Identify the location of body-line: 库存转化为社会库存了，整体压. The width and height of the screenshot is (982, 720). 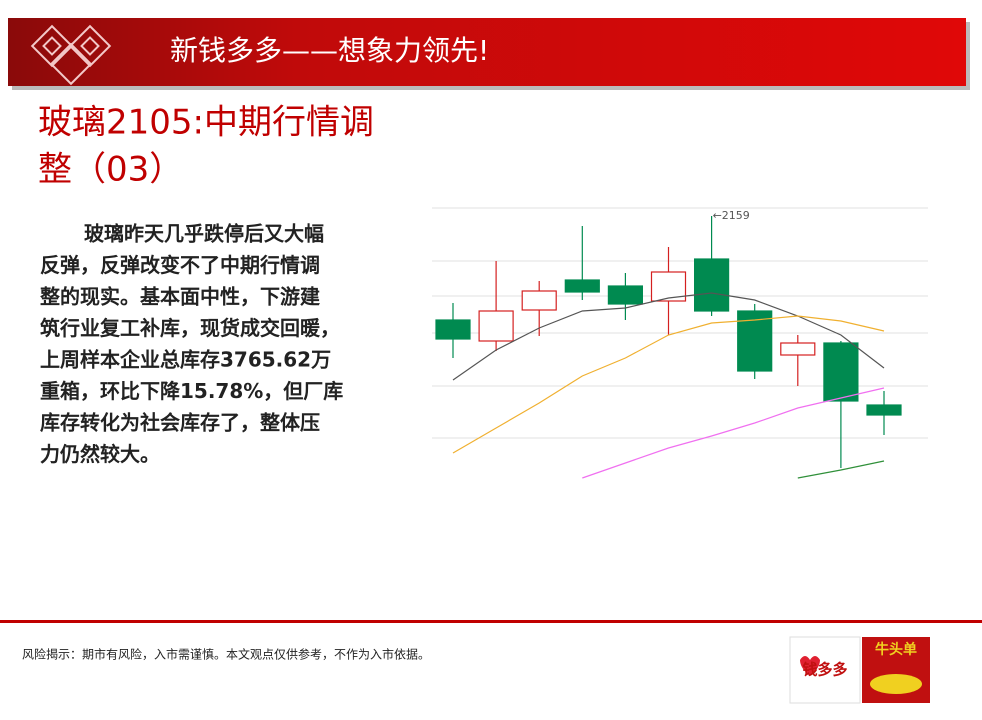
(180, 423).